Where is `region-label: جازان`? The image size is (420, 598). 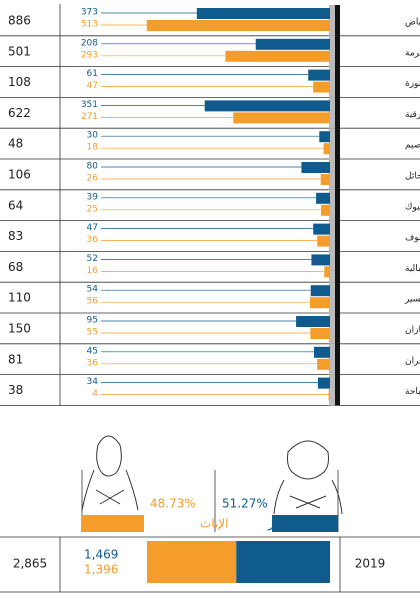
region-label: جازان is located at coordinates (412, 331).